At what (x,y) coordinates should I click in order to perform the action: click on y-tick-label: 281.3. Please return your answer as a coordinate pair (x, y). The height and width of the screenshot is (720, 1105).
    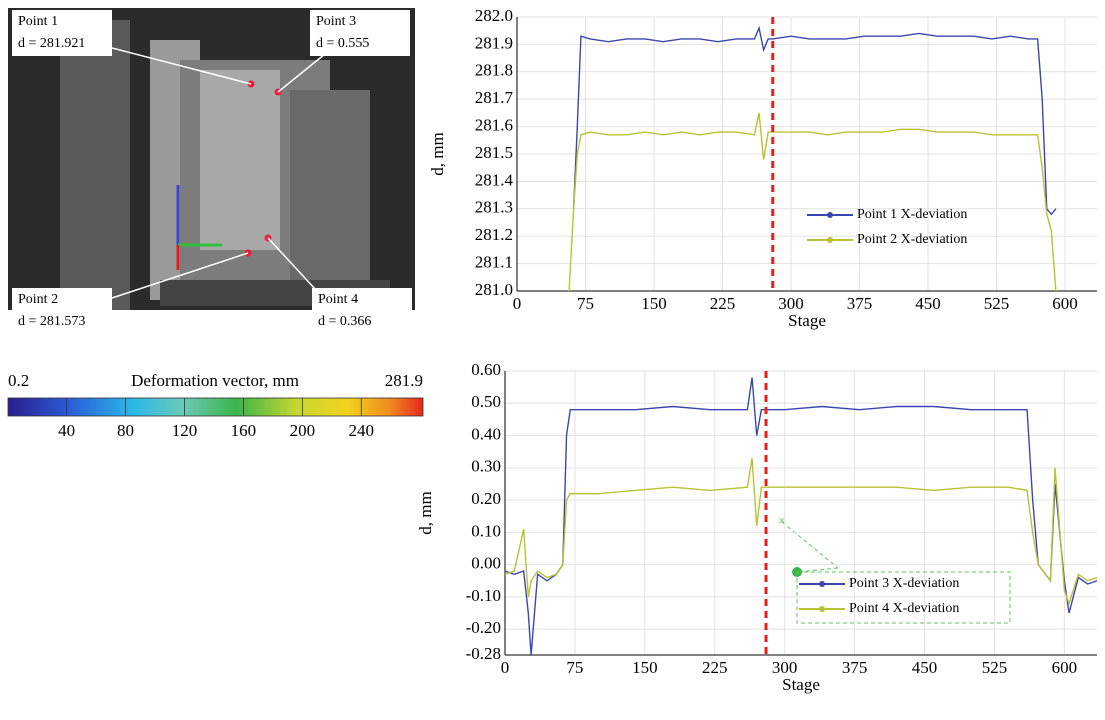
    Looking at the image, I should click on (494, 207).